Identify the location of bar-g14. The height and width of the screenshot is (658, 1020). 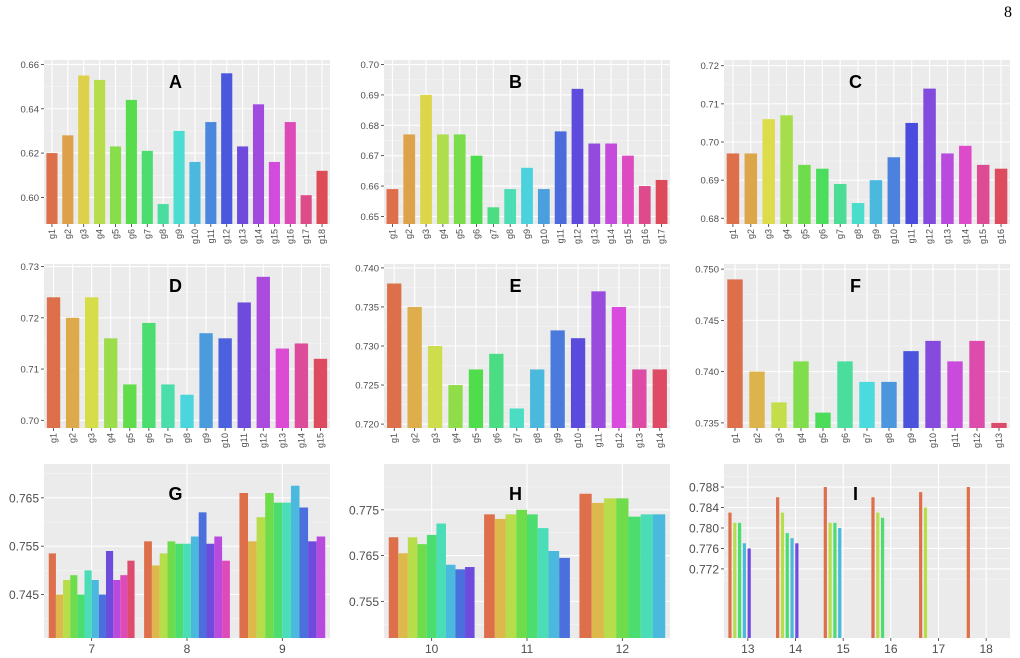
(659, 398).